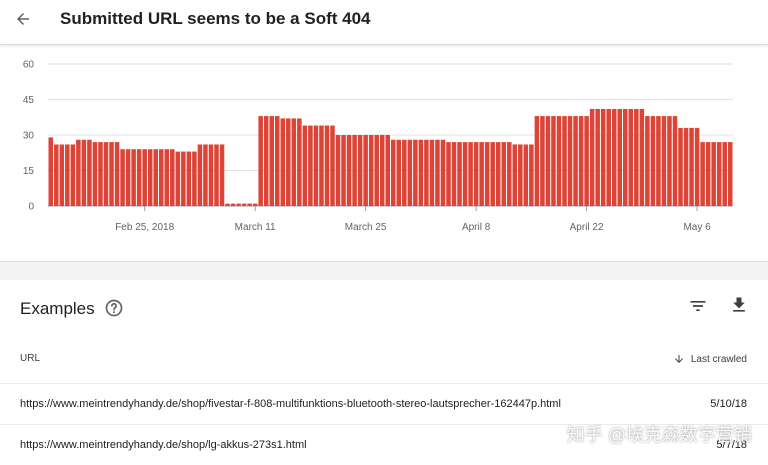 The height and width of the screenshot is (465, 768). What do you see at coordinates (366, 227) in the screenshot?
I see `x-tick-label: March 25` at bounding box center [366, 227].